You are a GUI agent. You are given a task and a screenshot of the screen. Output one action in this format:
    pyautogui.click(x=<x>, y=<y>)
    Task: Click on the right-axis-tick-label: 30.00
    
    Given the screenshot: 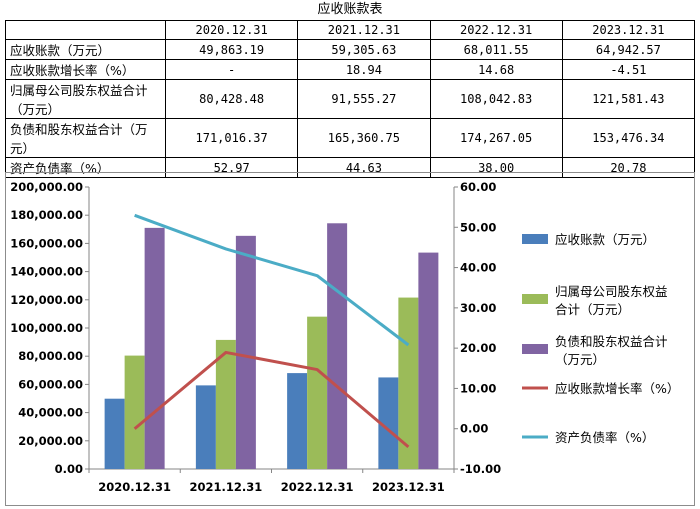 What is the action you would take?
    pyautogui.click(x=478, y=308)
    